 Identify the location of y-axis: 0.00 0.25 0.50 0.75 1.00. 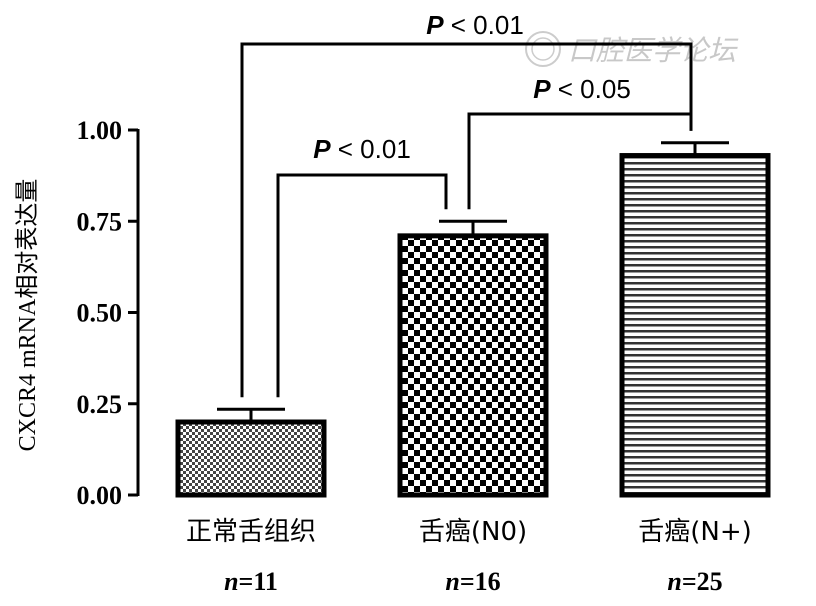
(108, 313).